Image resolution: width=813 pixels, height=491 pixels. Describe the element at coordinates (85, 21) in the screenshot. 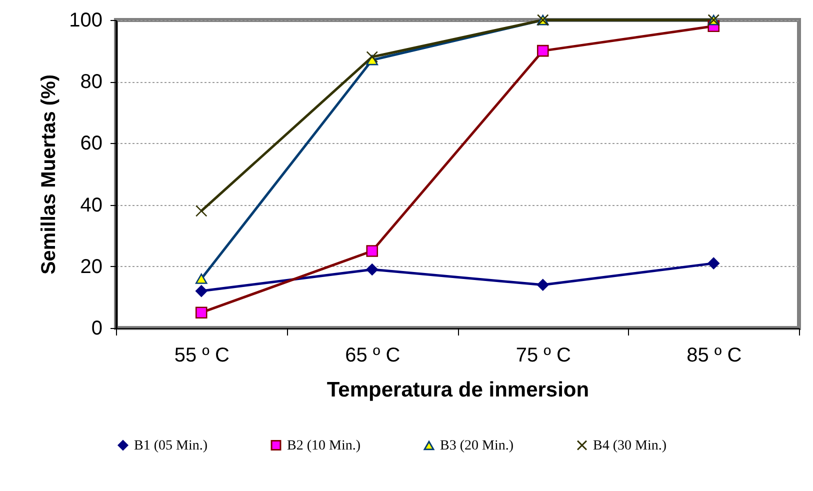

I see `y-tick-label: 100` at that location.